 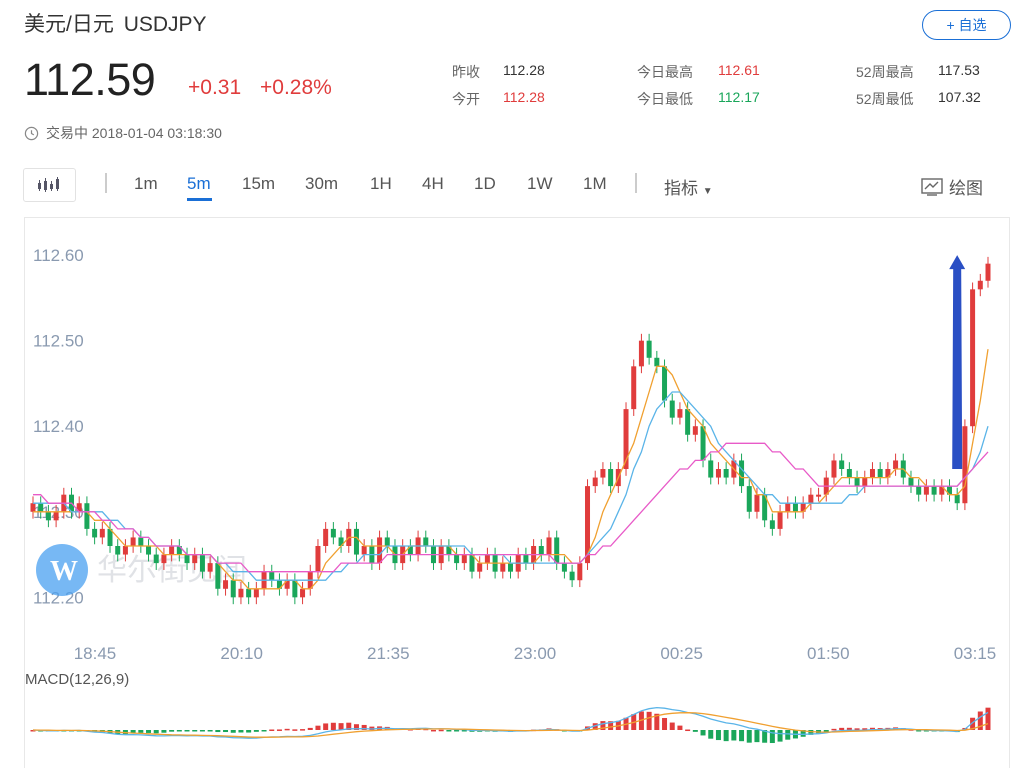 I want to click on week52-low-value: 107.32, so click(x=959, y=97).